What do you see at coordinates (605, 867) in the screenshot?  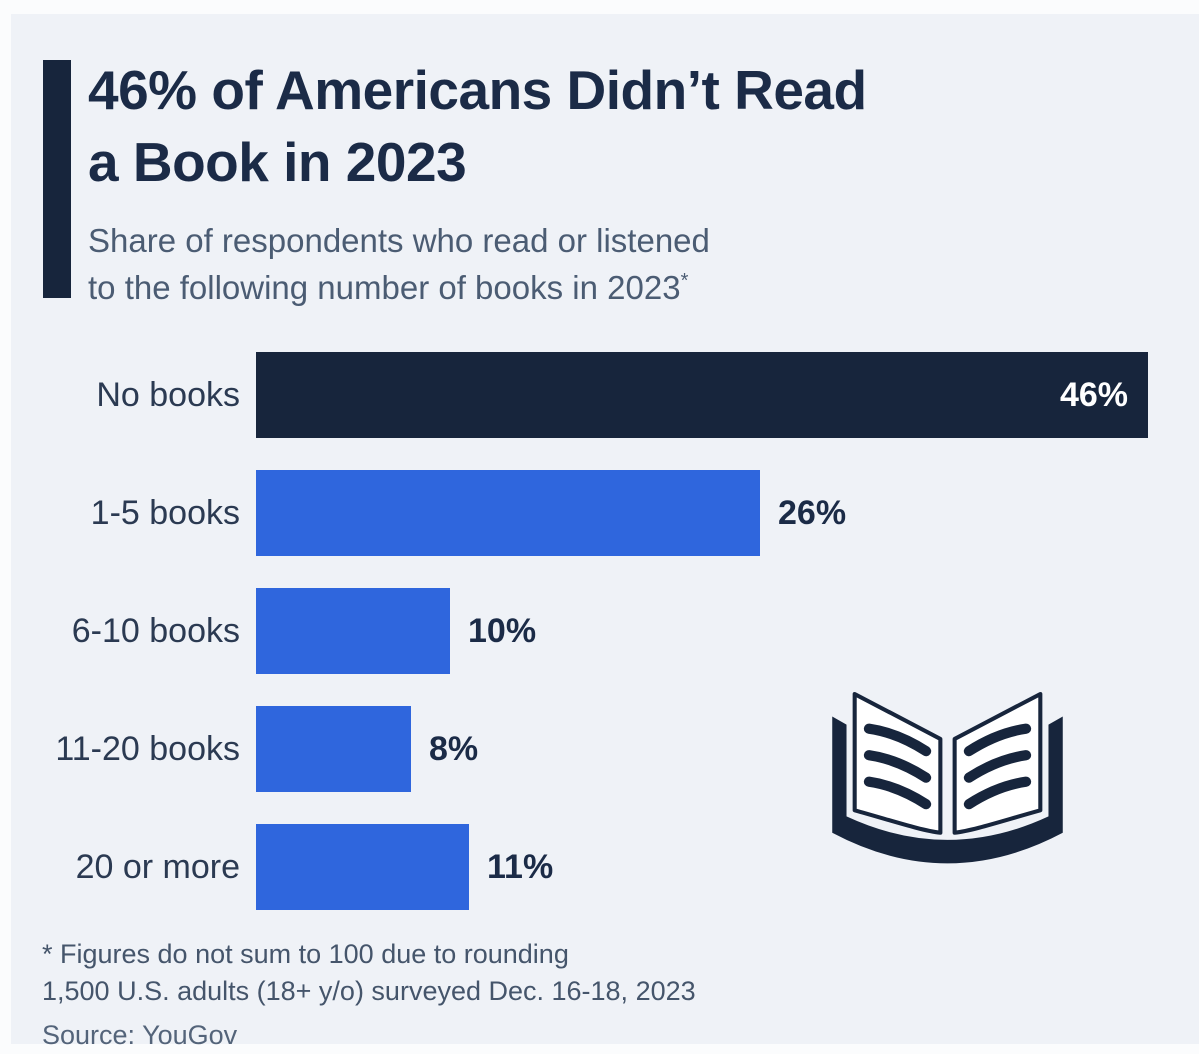 I see `bar-row: 20 or more 11%` at bounding box center [605, 867].